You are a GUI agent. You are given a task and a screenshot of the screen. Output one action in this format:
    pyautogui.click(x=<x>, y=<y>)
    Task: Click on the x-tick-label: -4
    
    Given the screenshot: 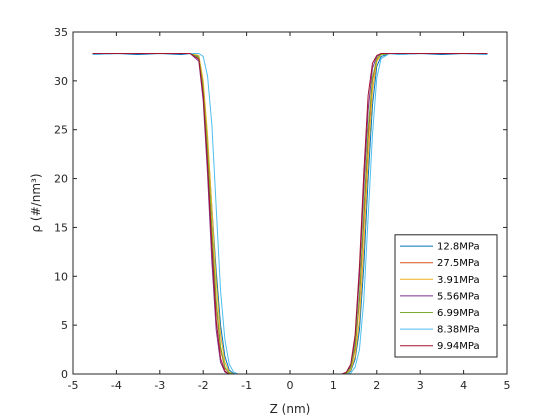 What is the action you would take?
    pyautogui.click(x=116, y=385)
    